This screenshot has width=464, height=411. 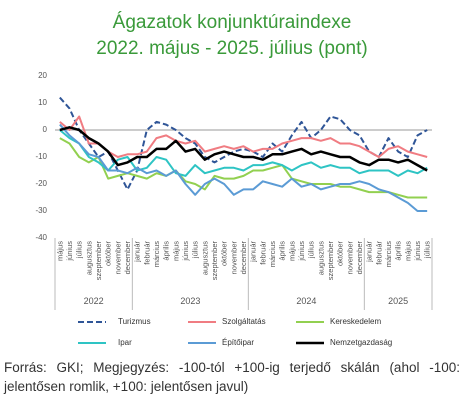 I want to click on y-tick-label: -40, so click(x=41, y=237).